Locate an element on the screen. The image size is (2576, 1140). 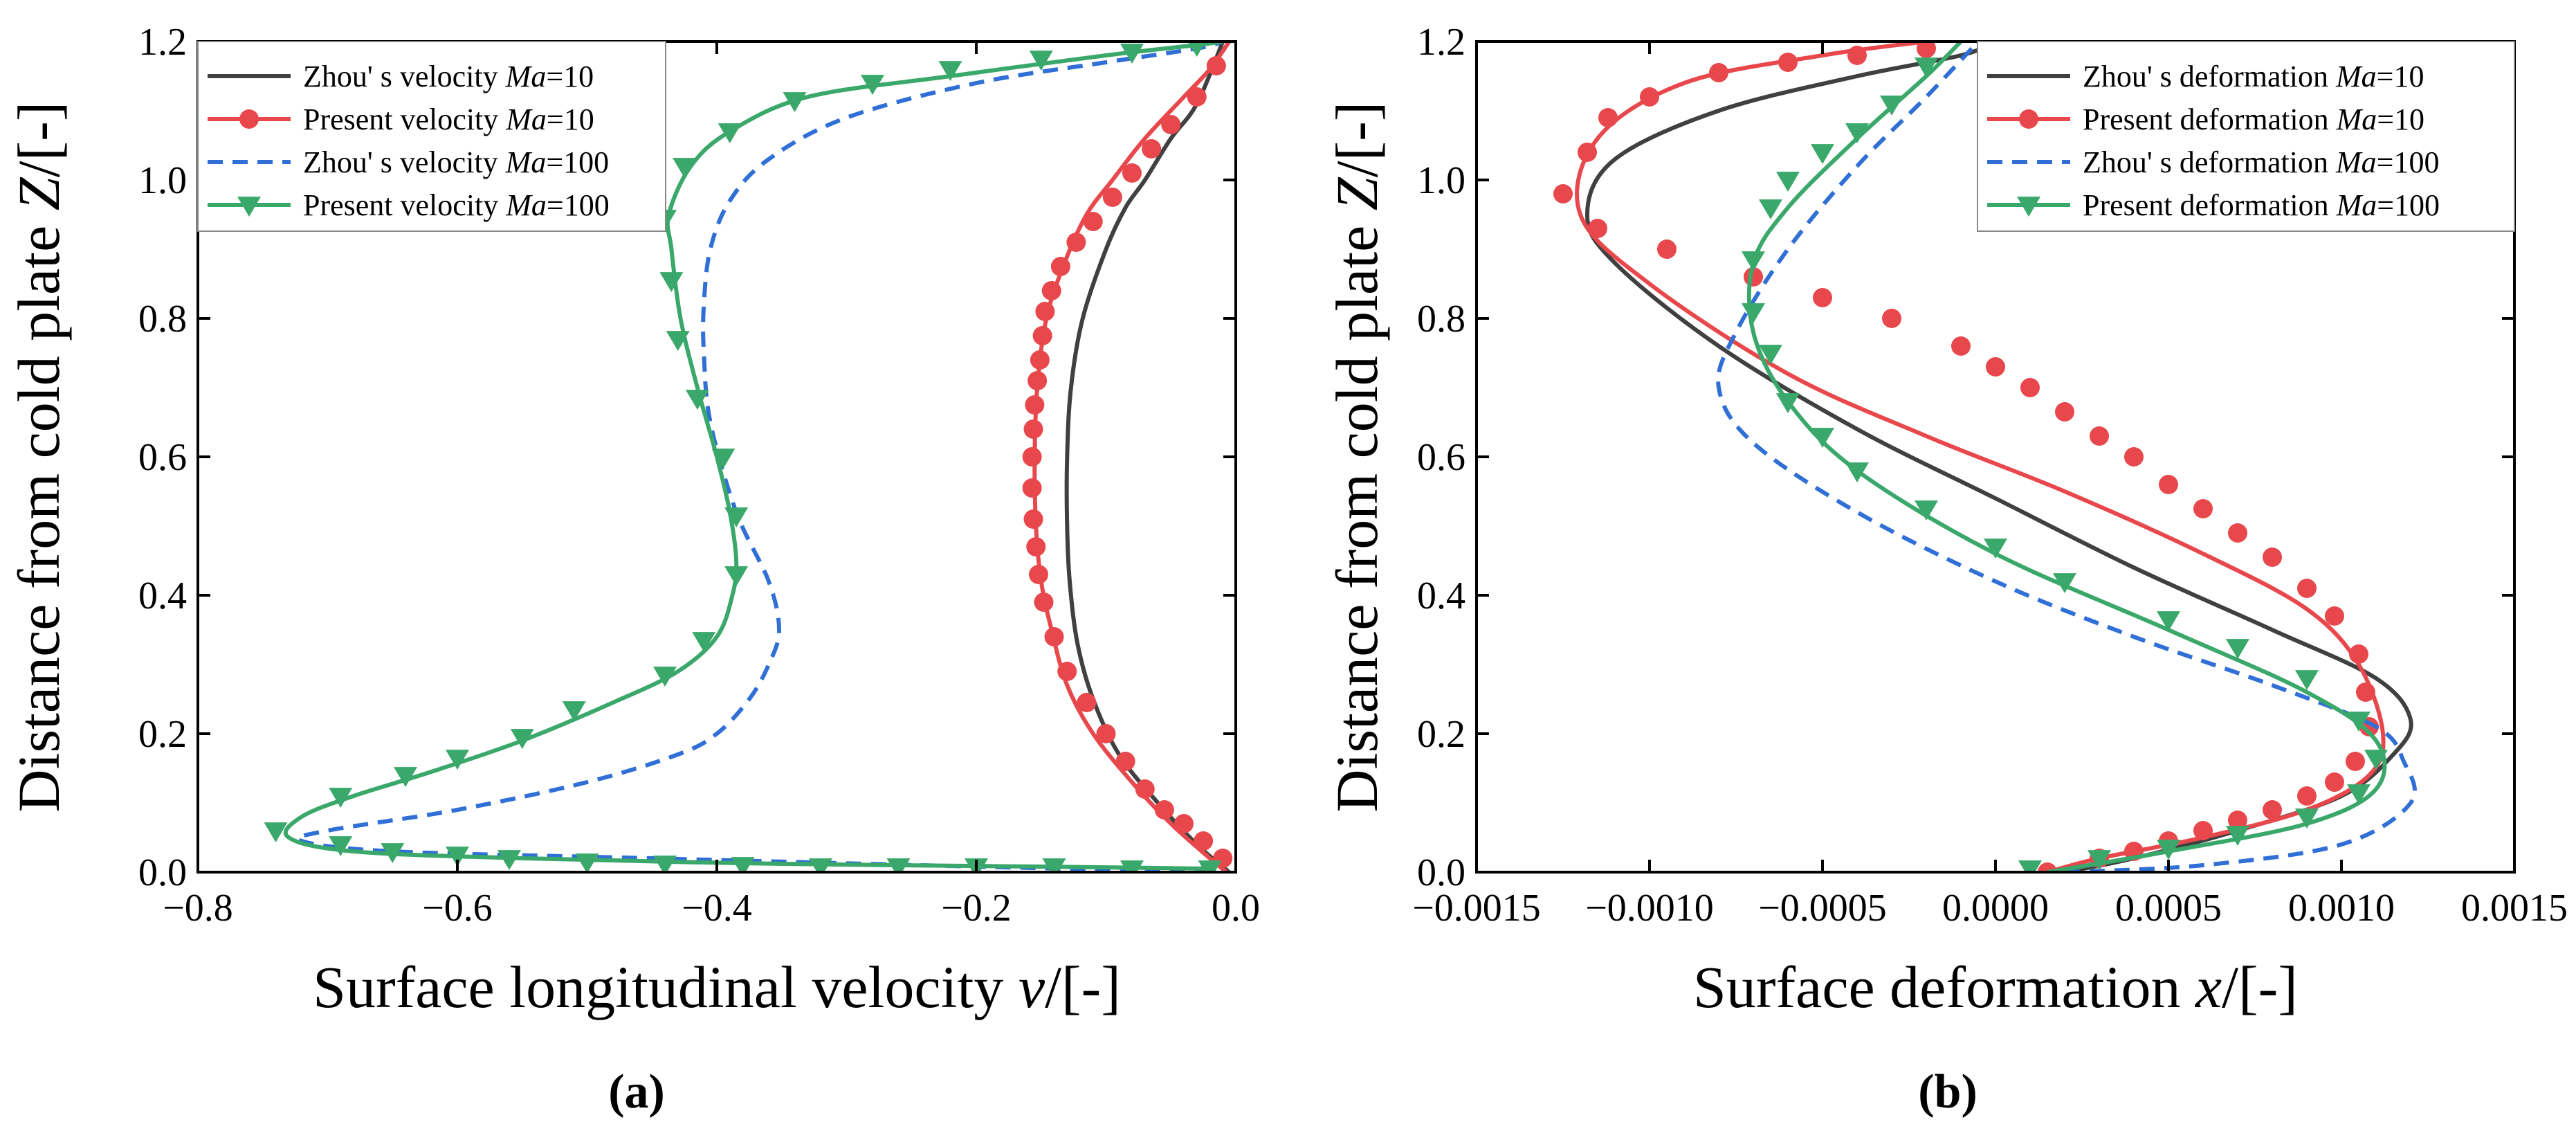
x-tick-label-b-2: −0.0005 is located at coordinates (1823, 908).